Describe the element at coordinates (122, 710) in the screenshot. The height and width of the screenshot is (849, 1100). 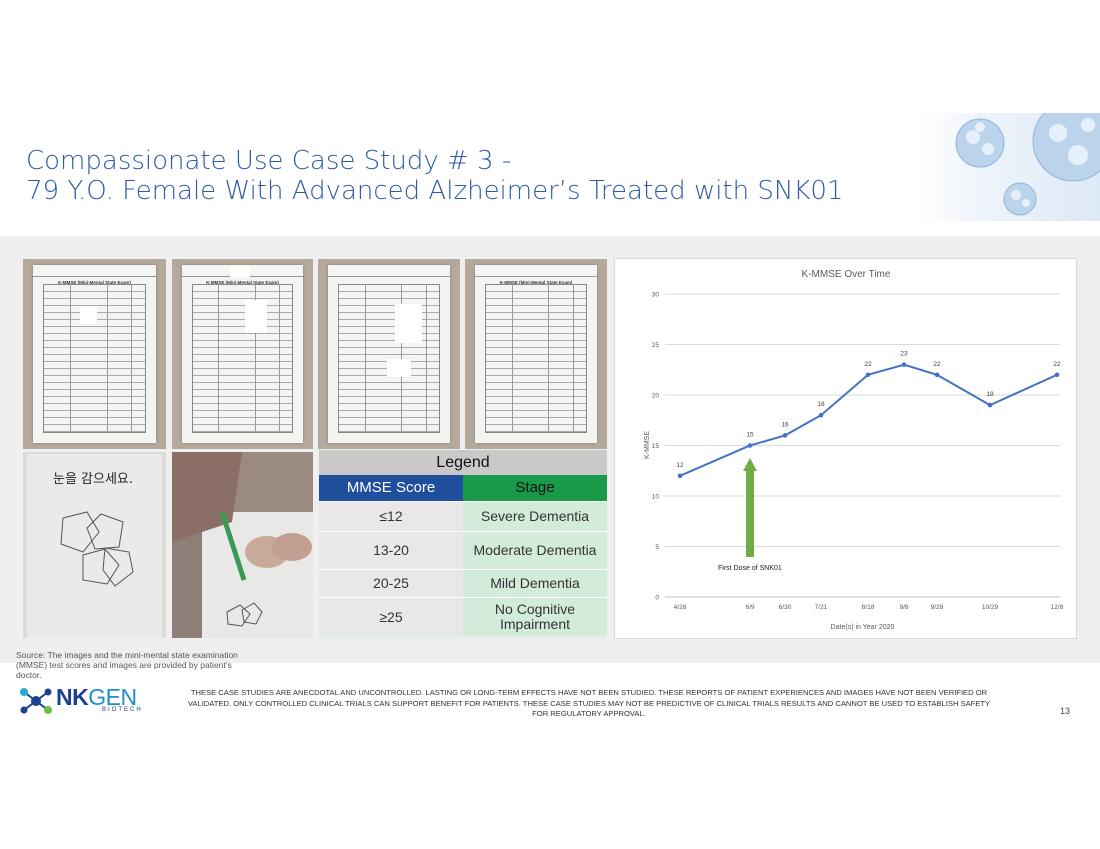
I see `logo-subtitle: BIOTECH` at that location.